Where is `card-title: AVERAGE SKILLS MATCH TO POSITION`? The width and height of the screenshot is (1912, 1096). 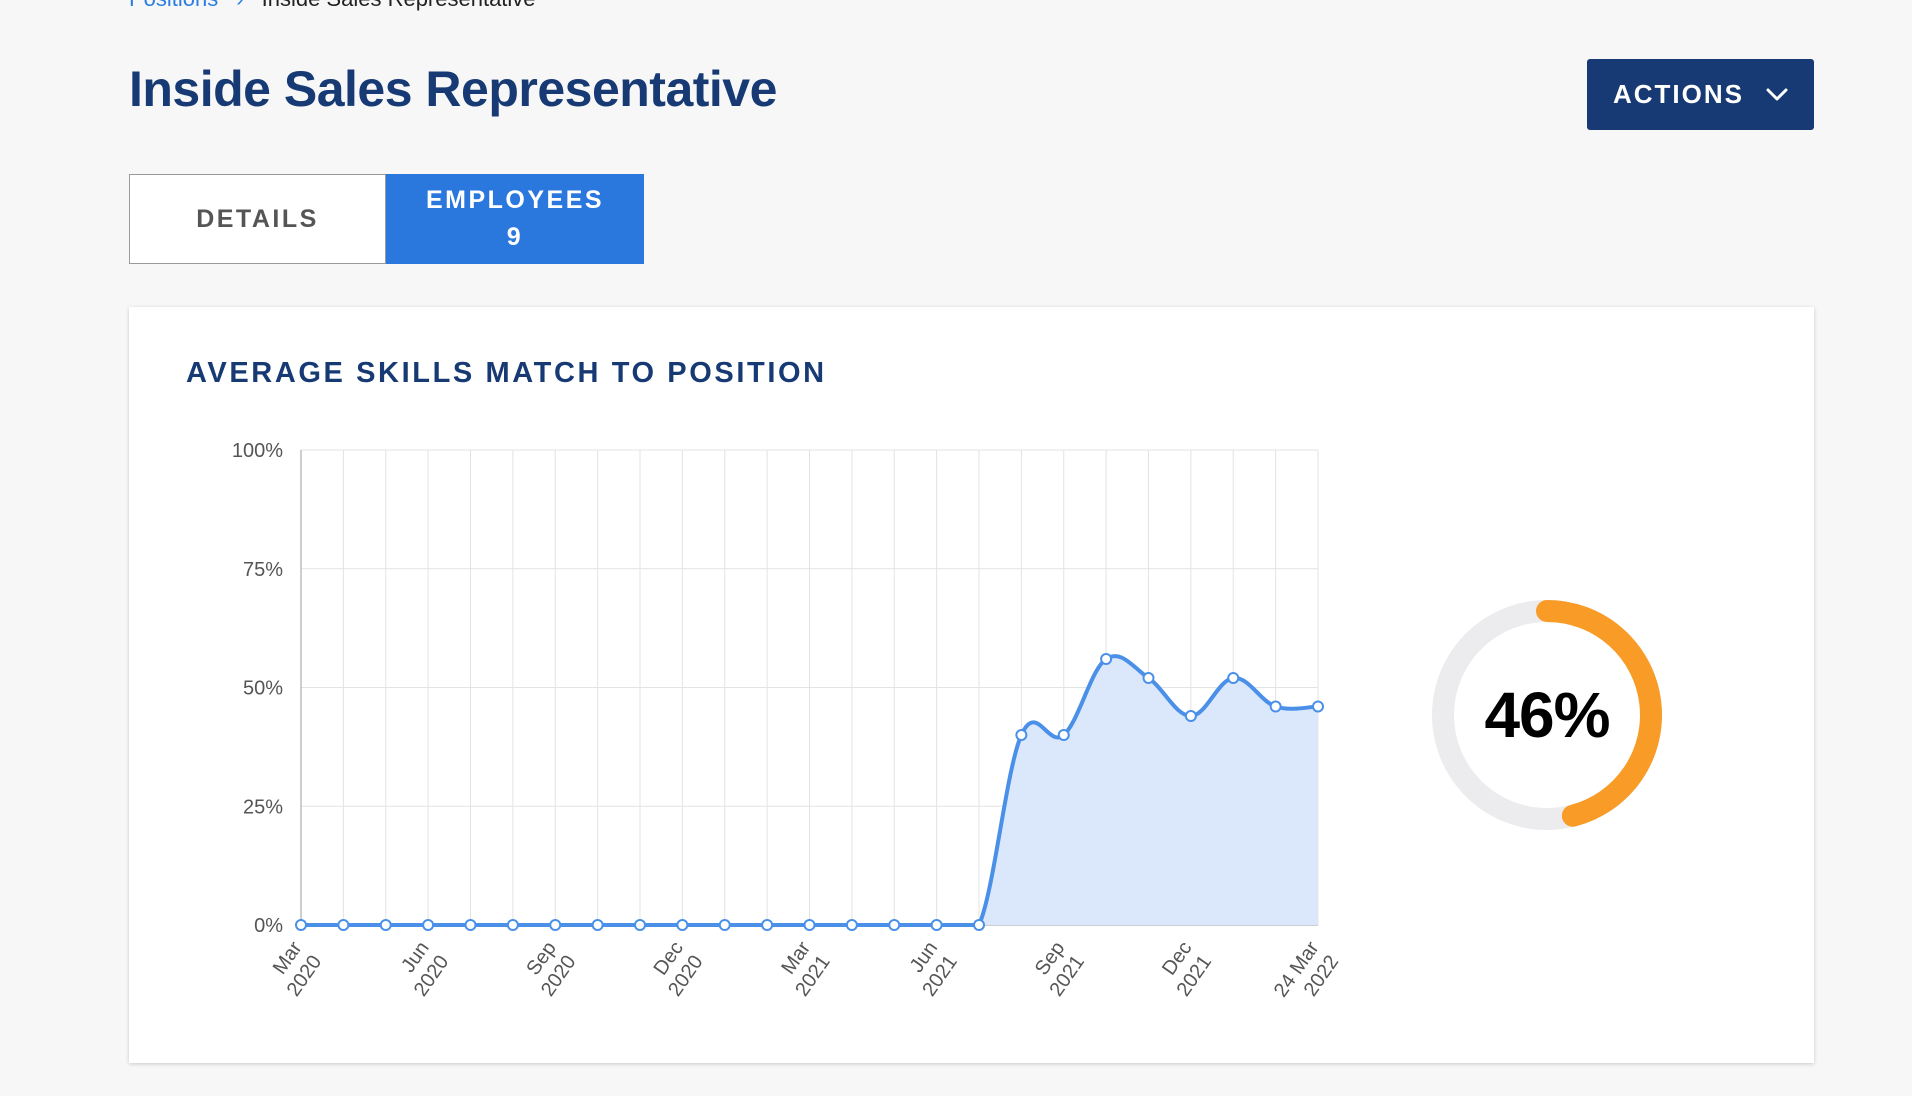
card-title: AVERAGE SKILLS MATCH TO POSITION is located at coordinates (506, 373).